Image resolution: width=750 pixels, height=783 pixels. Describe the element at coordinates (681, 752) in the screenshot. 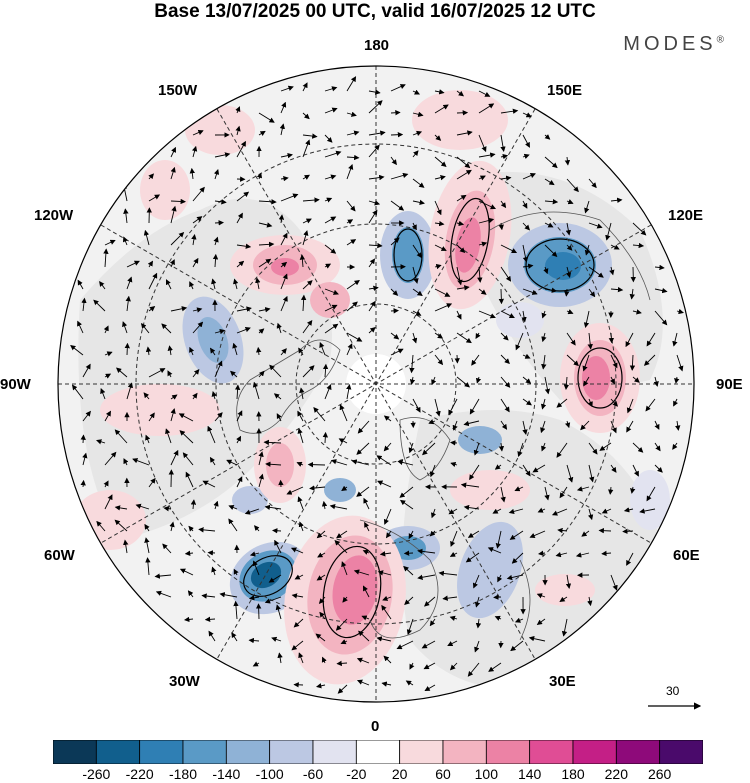

I see `colorbar-swatch` at that location.